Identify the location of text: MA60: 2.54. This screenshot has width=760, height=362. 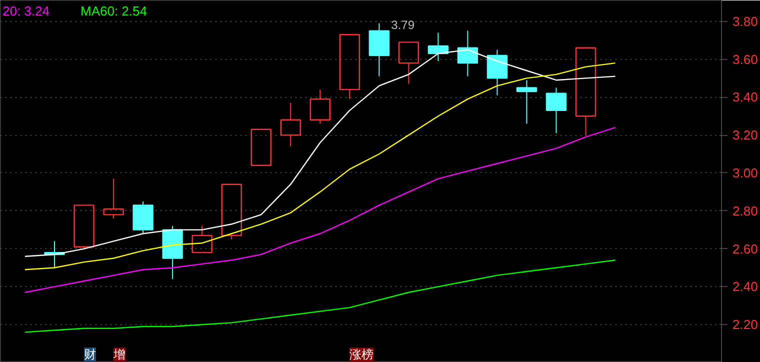
(113, 11).